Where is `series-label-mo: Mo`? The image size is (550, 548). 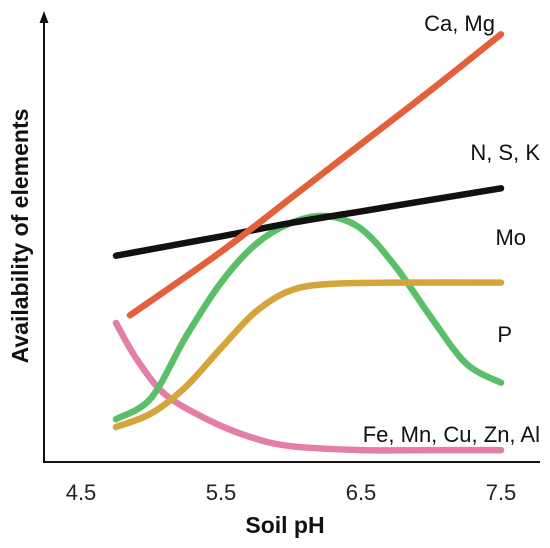 series-label-mo: Mo is located at coordinates (510, 237).